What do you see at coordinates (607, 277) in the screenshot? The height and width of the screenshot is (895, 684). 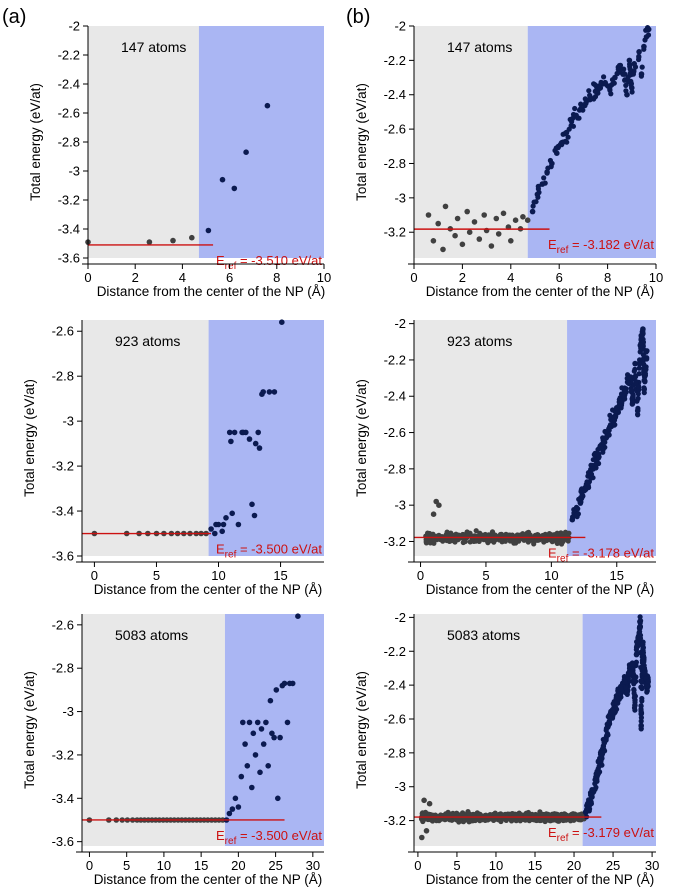 I see `x-tick-label: 8` at bounding box center [607, 277].